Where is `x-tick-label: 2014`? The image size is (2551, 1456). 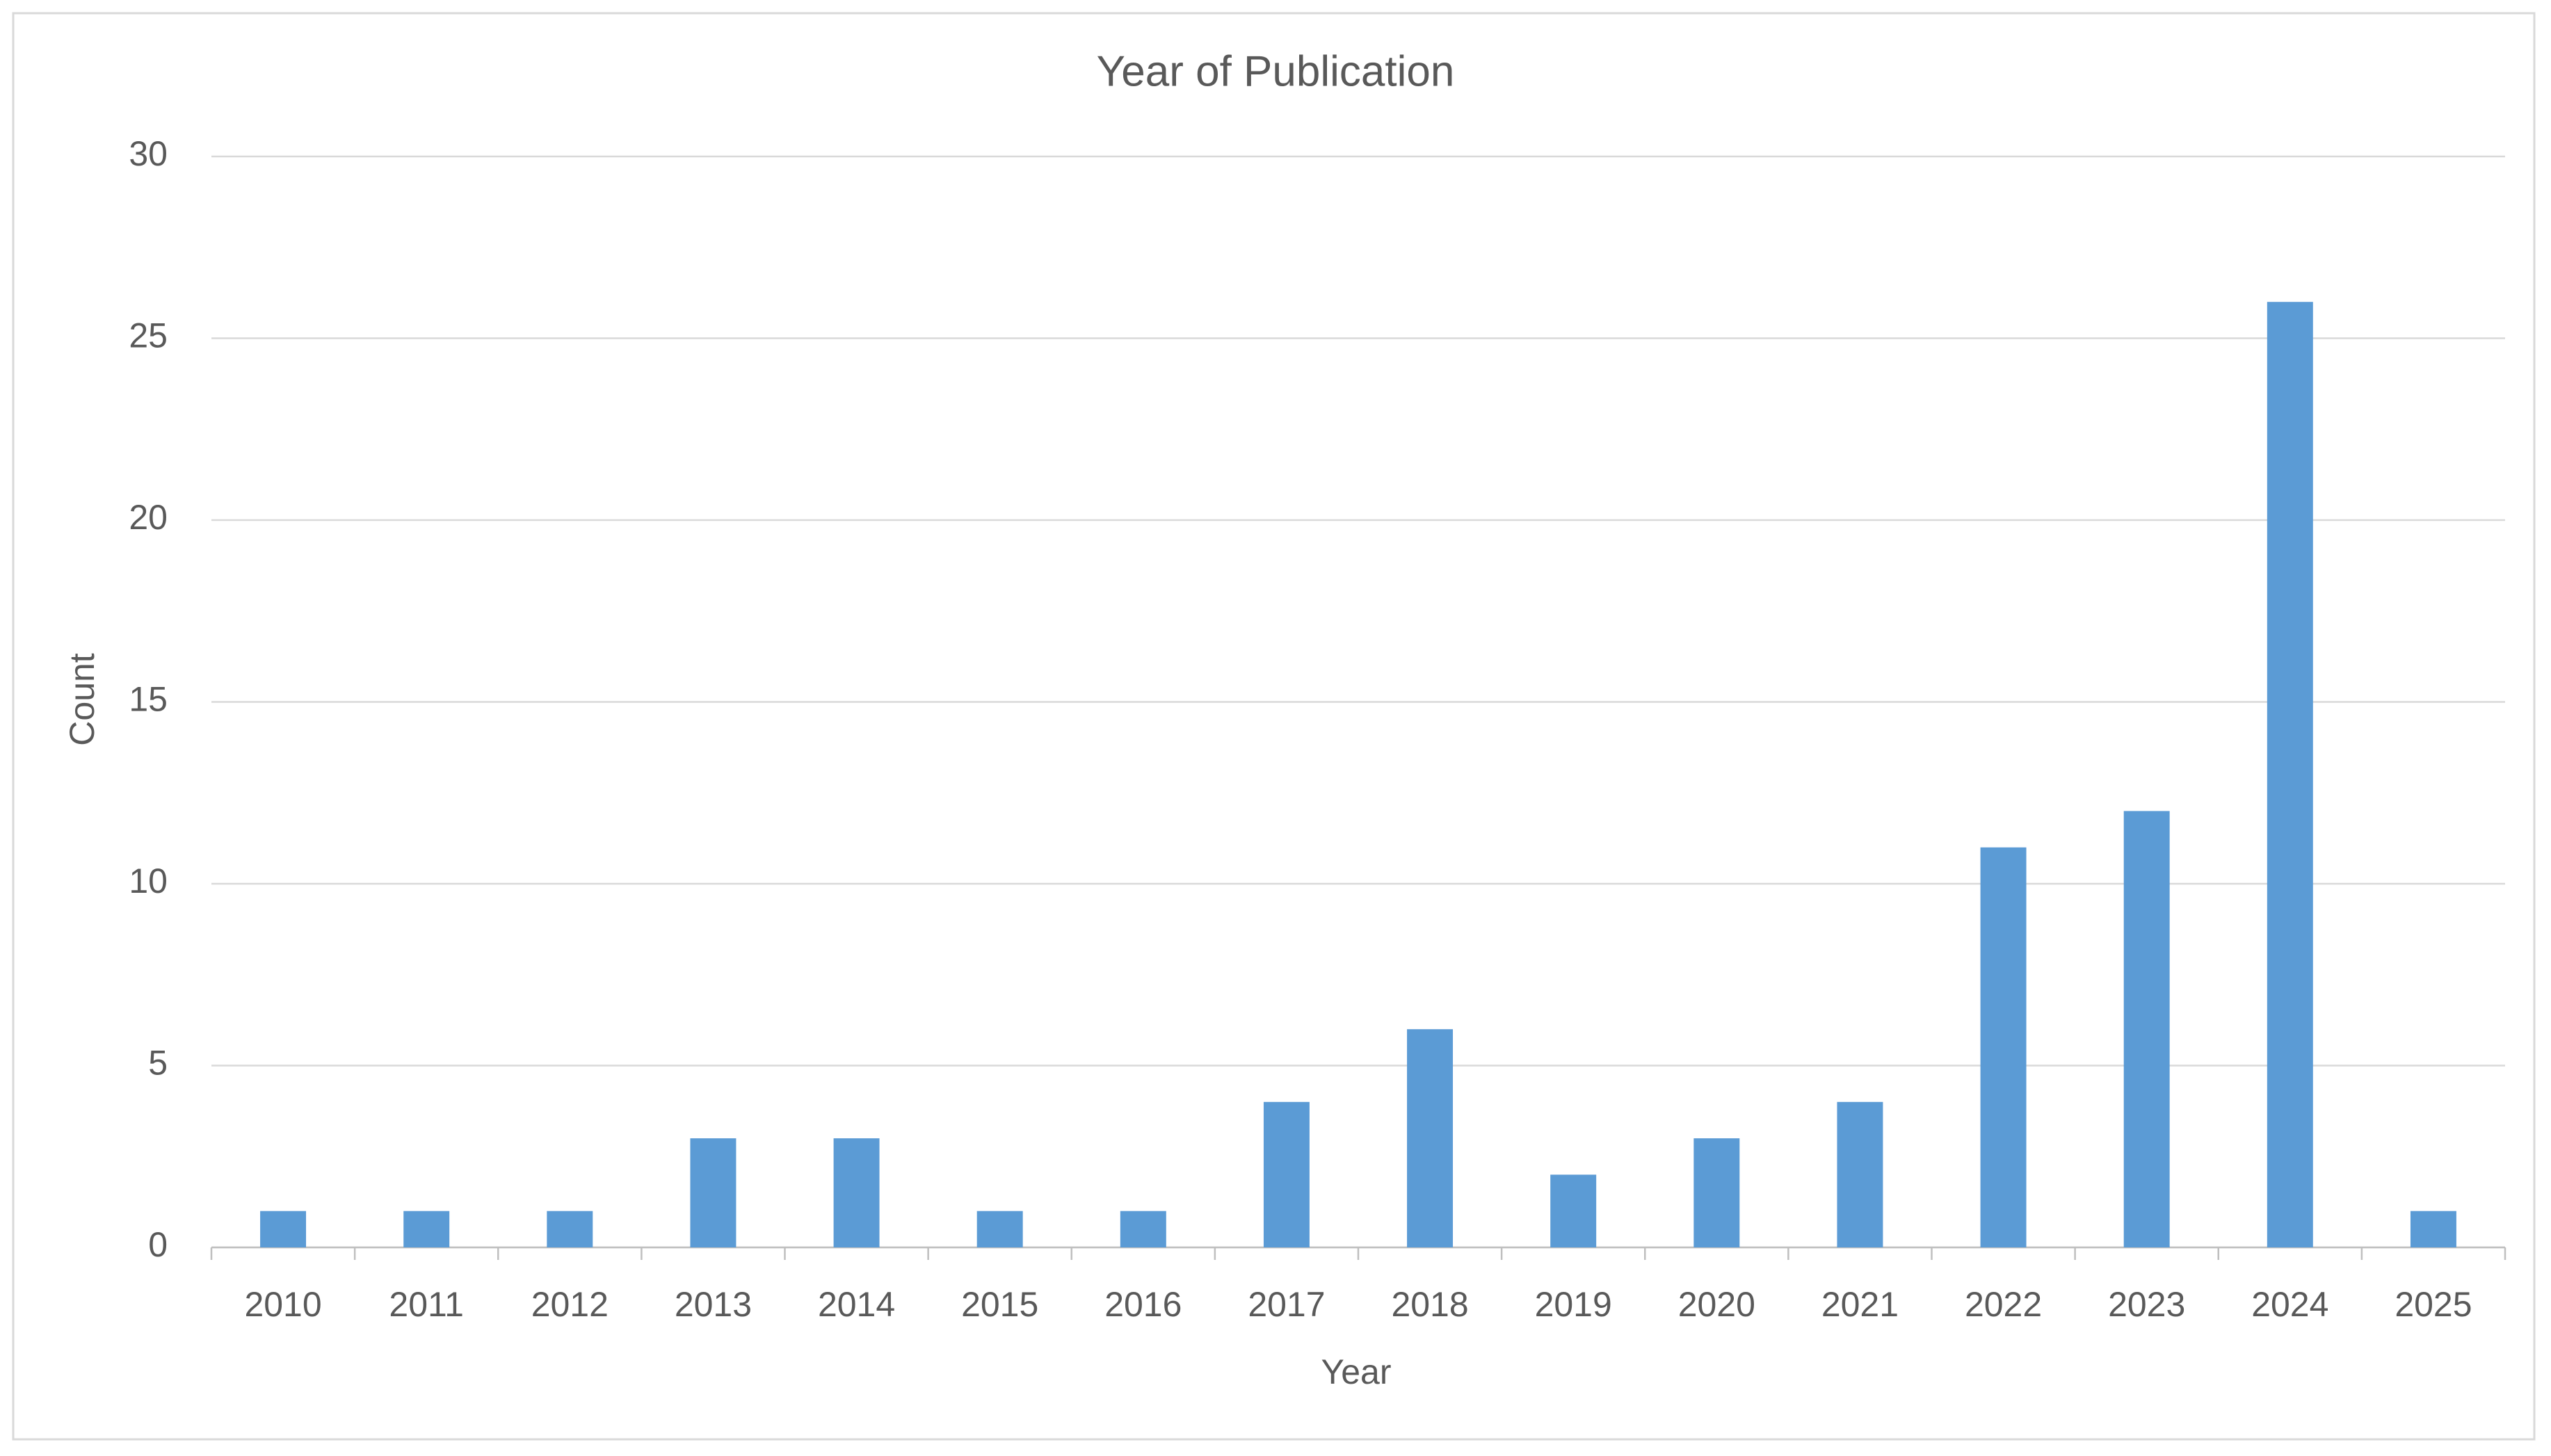
x-tick-label: 2014 is located at coordinates (856, 1304).